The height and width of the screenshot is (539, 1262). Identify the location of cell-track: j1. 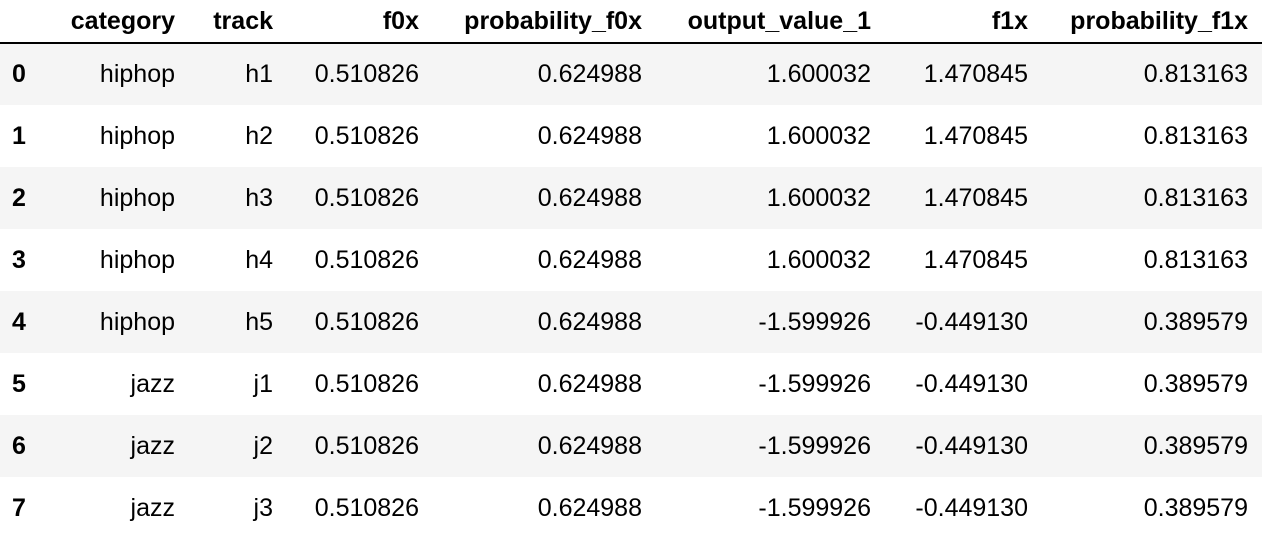
(263, 383).